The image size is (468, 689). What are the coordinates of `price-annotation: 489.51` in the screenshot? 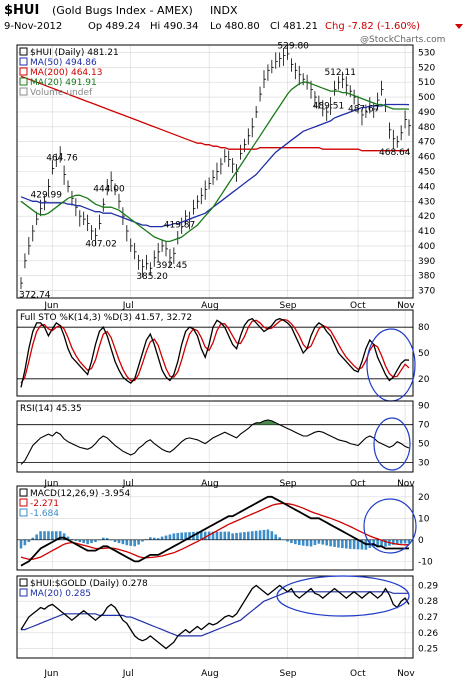 It's located at (329, 107).